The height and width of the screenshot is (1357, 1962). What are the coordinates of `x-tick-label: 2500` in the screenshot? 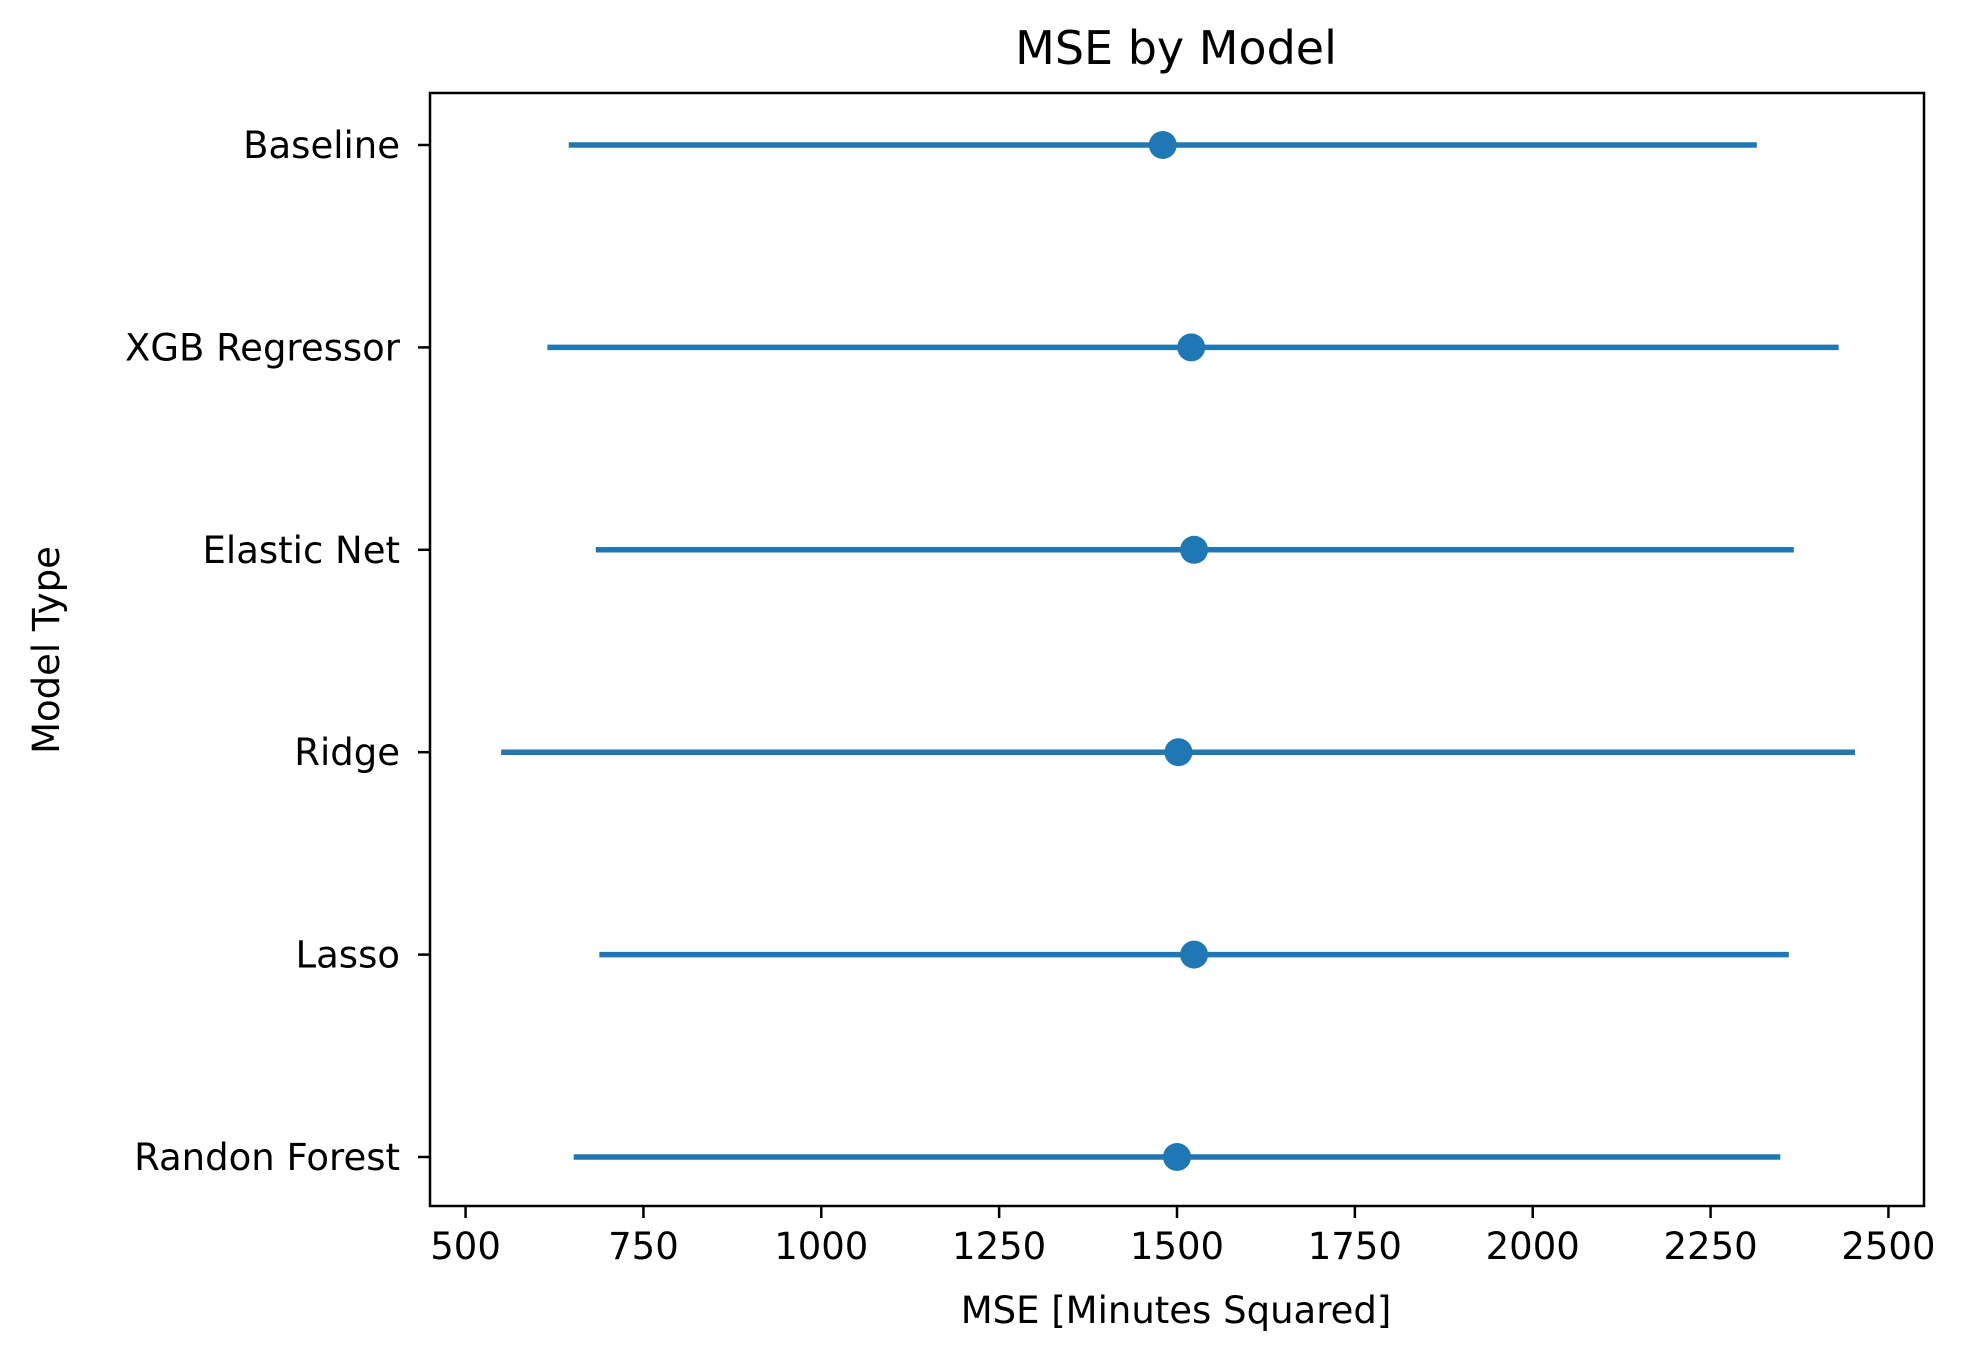 It's located at (1888, 1246).